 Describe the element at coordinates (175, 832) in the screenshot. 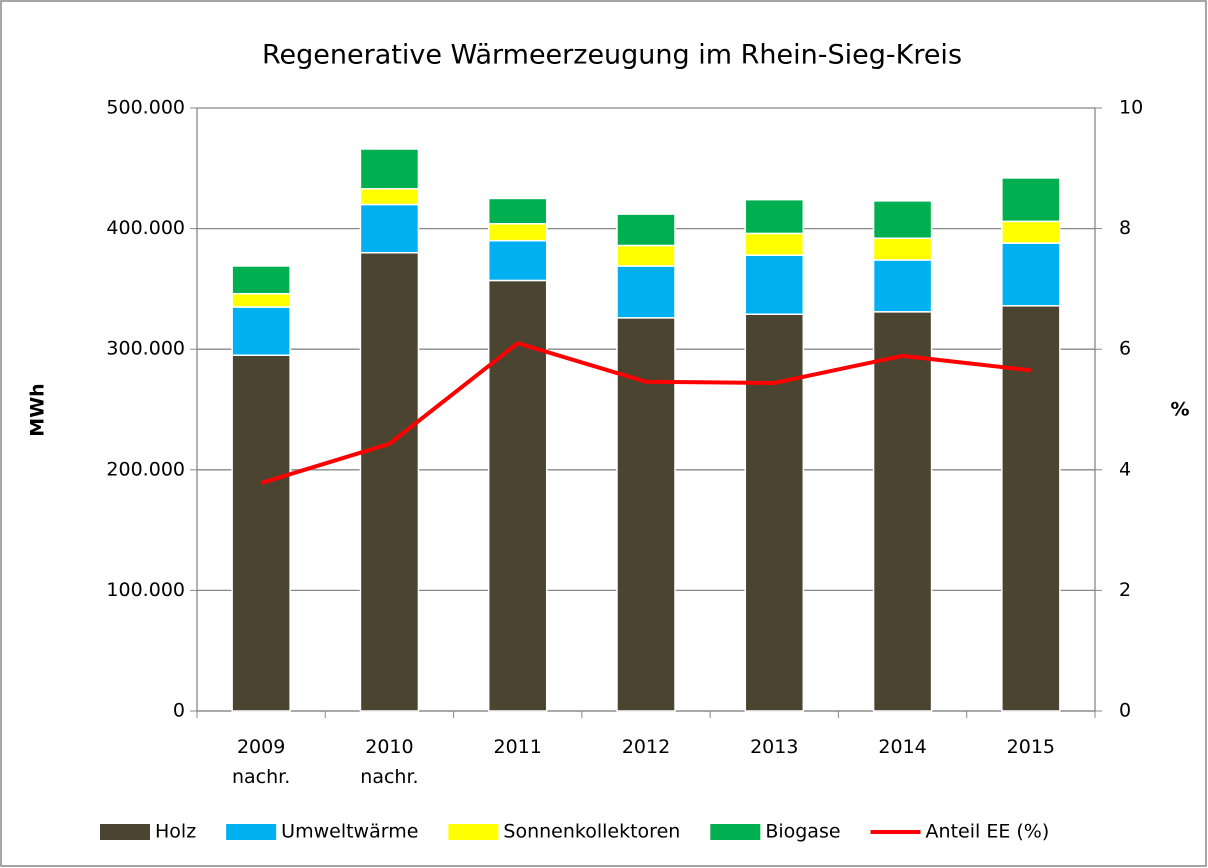

I see `legend-label: Holz` at that location.